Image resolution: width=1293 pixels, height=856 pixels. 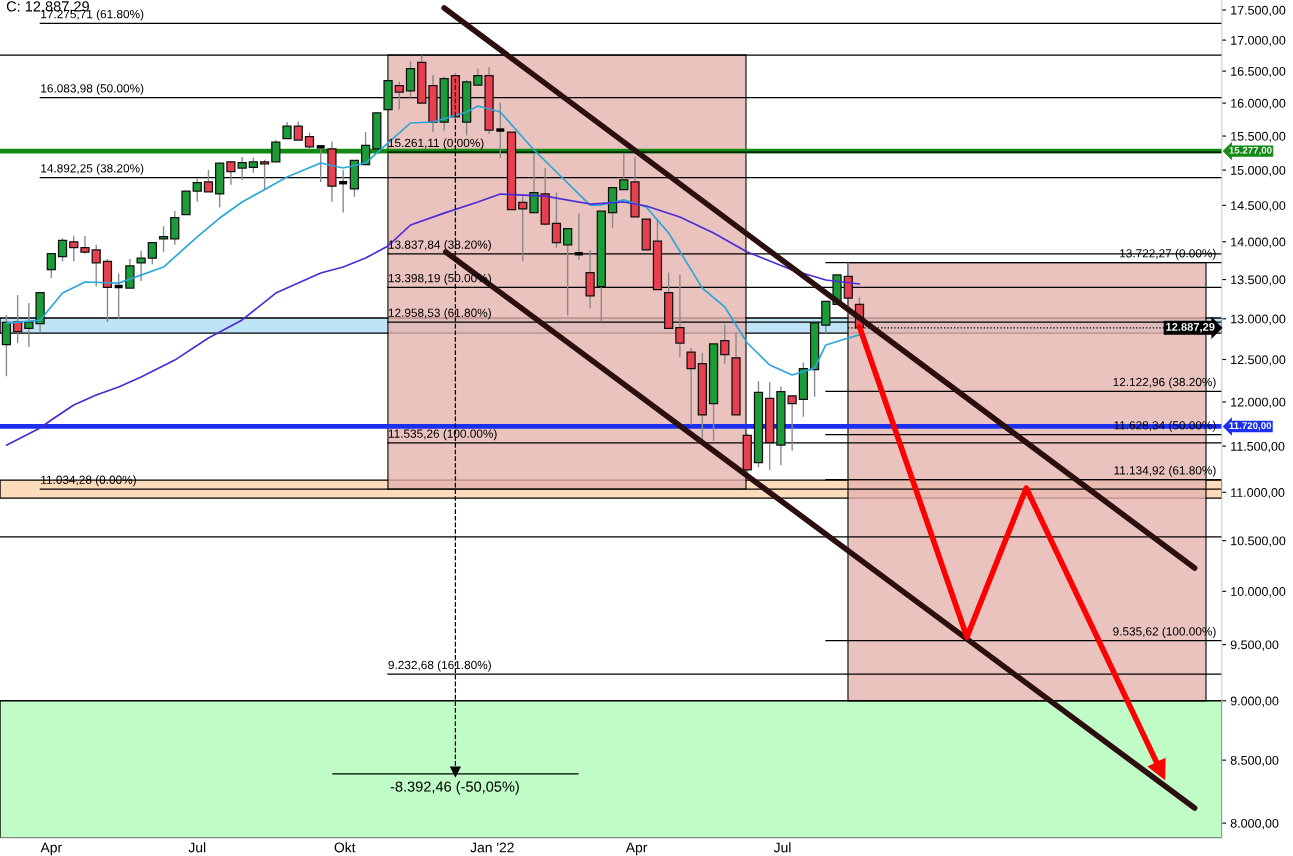 What do you see at coordinates (1254, 645) in the screenshot?
I see `y-tick-label: 9.500,00` at bounding box center [1254, 645].